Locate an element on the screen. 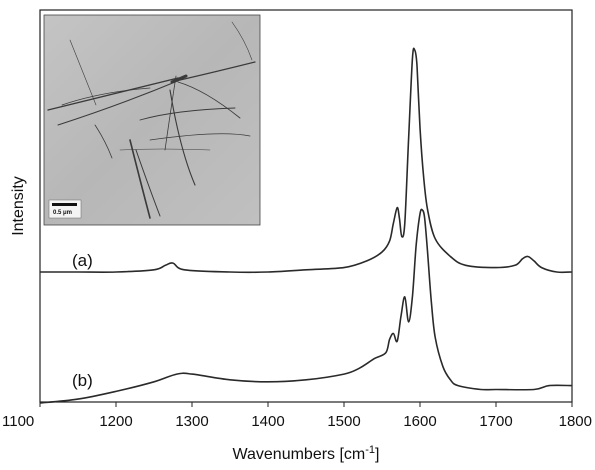 The width and height of the screenshot is (595, 470). trace-label-b: (b) is located at coordinates (82, 380).